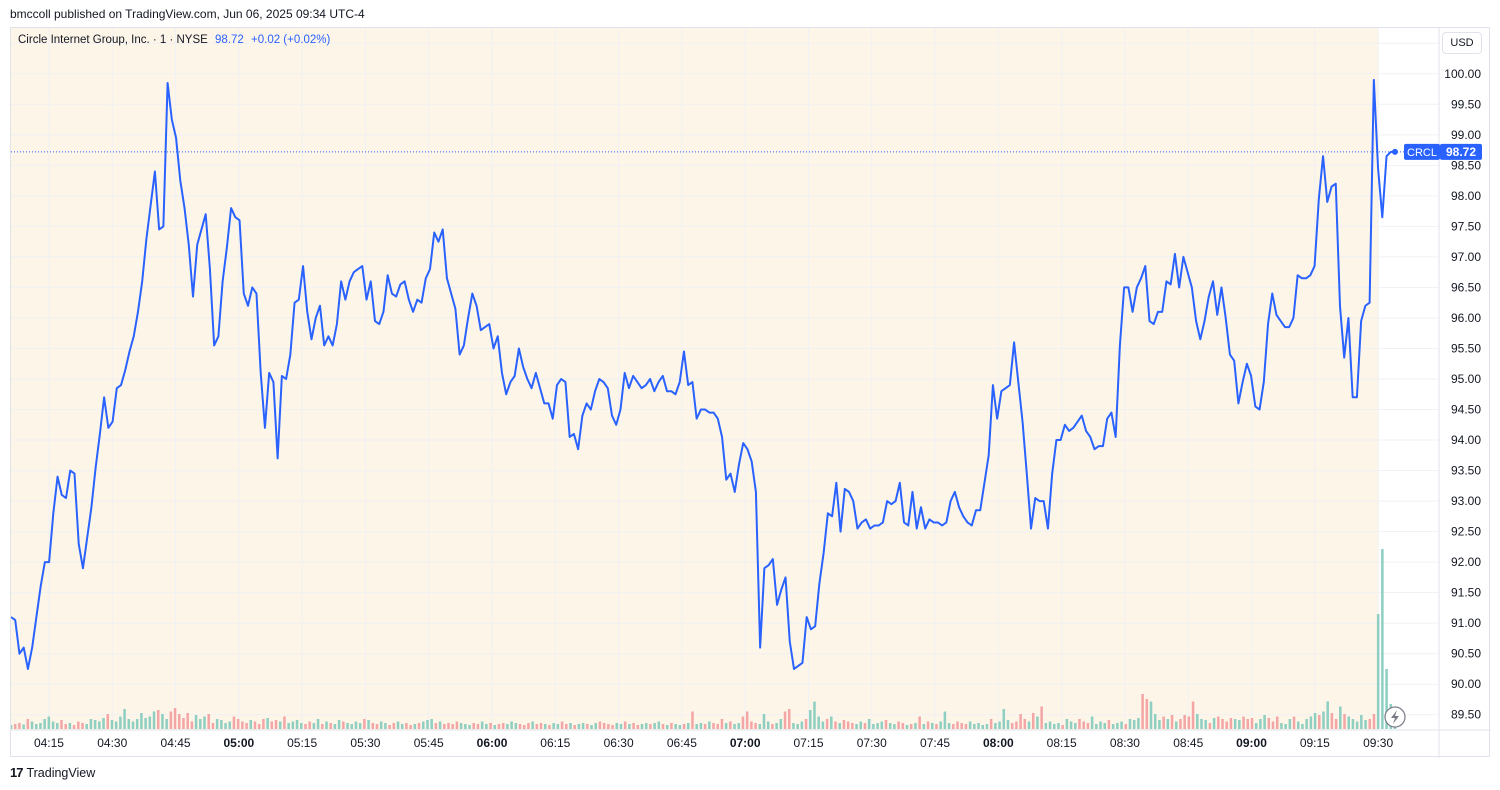 The width and height of the screenshot is (1500, 790). I want to click on y-tick-label: 91.50, so click(1466, 593).